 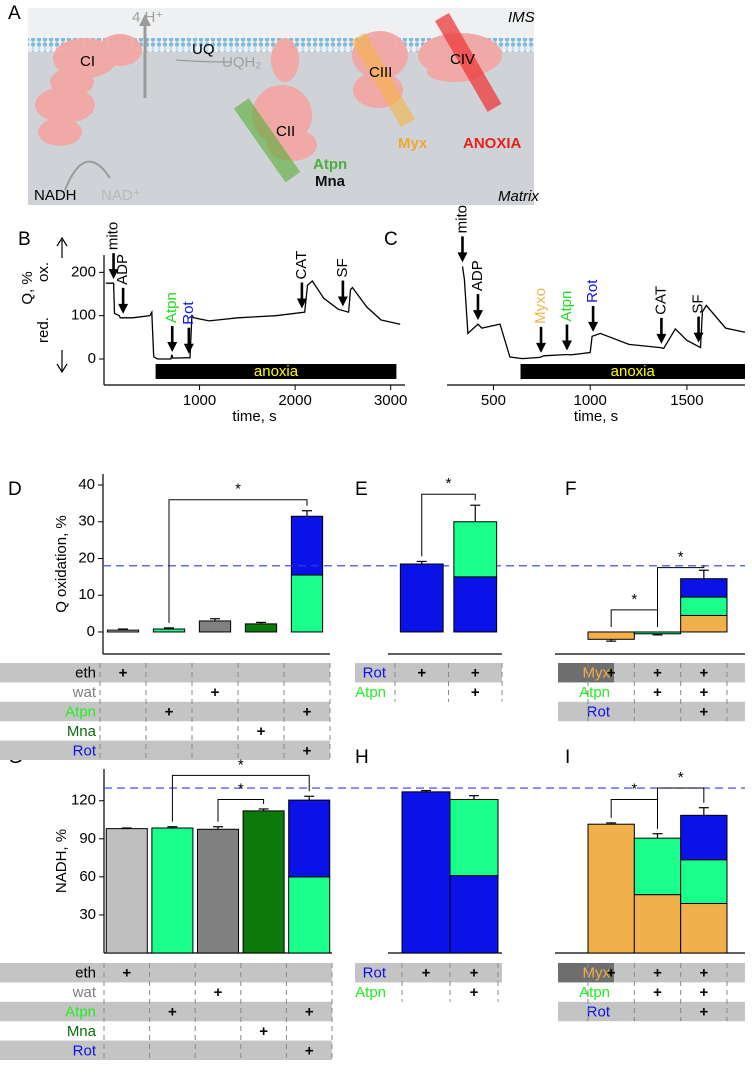 I want to click on x-tick-label: 1000, so click(x=590, y=400).